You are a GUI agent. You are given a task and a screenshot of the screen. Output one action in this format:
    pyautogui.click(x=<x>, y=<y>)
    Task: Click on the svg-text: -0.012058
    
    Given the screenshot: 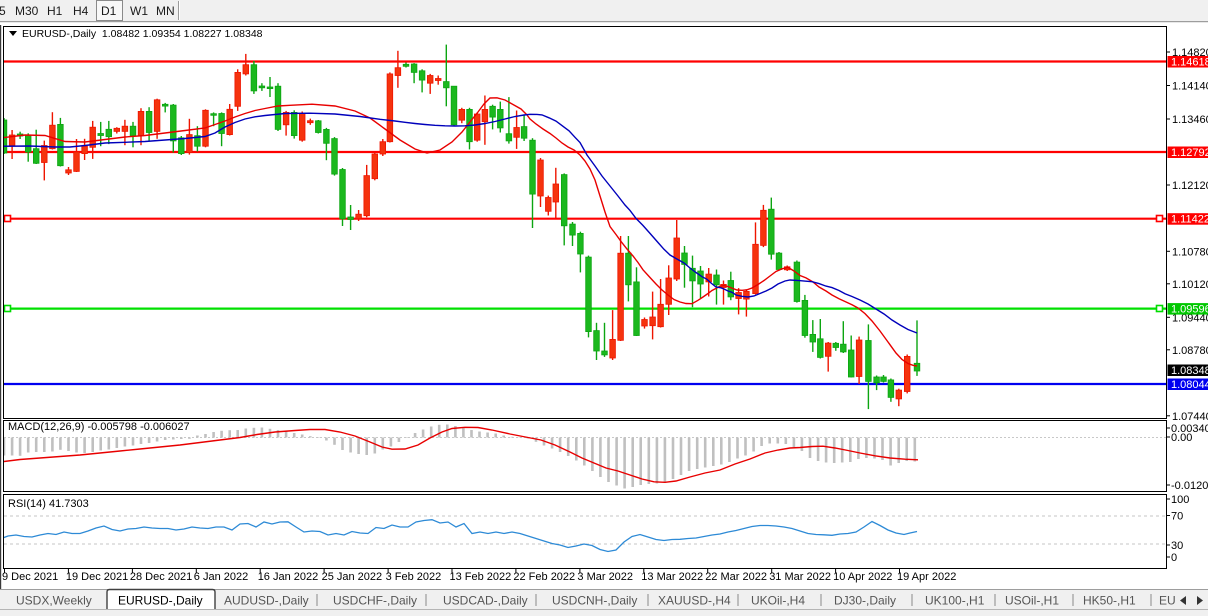 What is the action you would take?
    pyautogui.click(x=1189, y=486)
    